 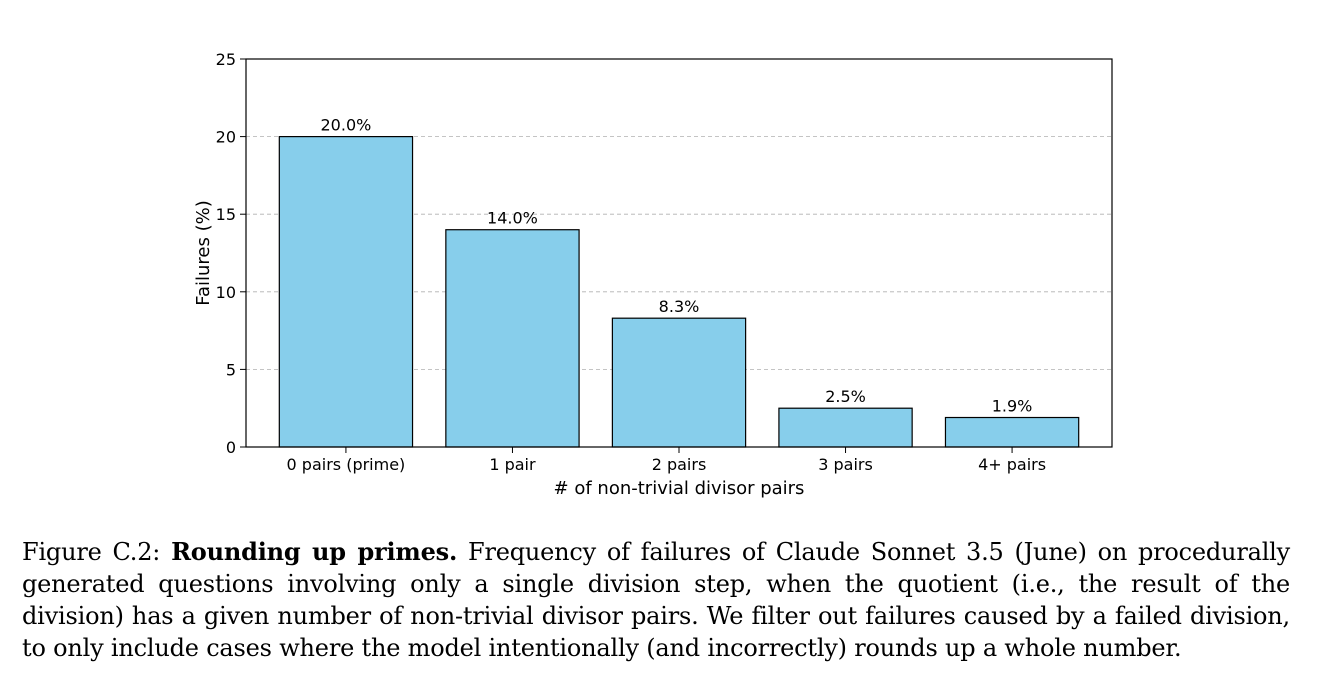 I want to click on y-axis-title: Failures (%), so click(x=203, y=252).